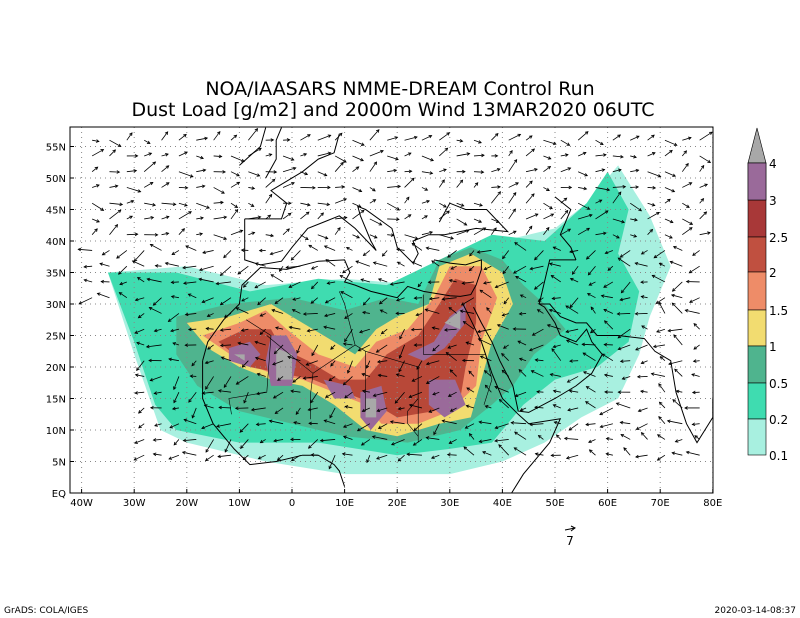  What do you see at coordinates (757, 218) in the screenshot?
I see `colorbar-segment` at bounding box center [757, 218].